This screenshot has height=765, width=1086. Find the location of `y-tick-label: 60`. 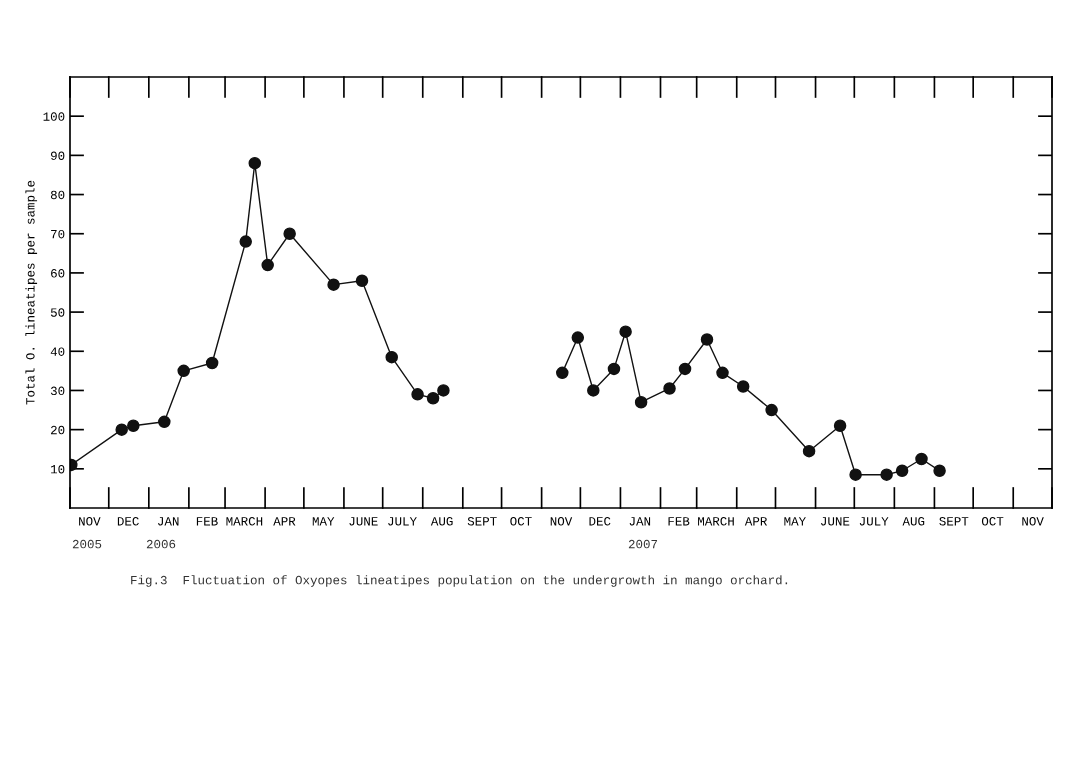

y-tick-label: 60 is located at coordinates (58, 273).